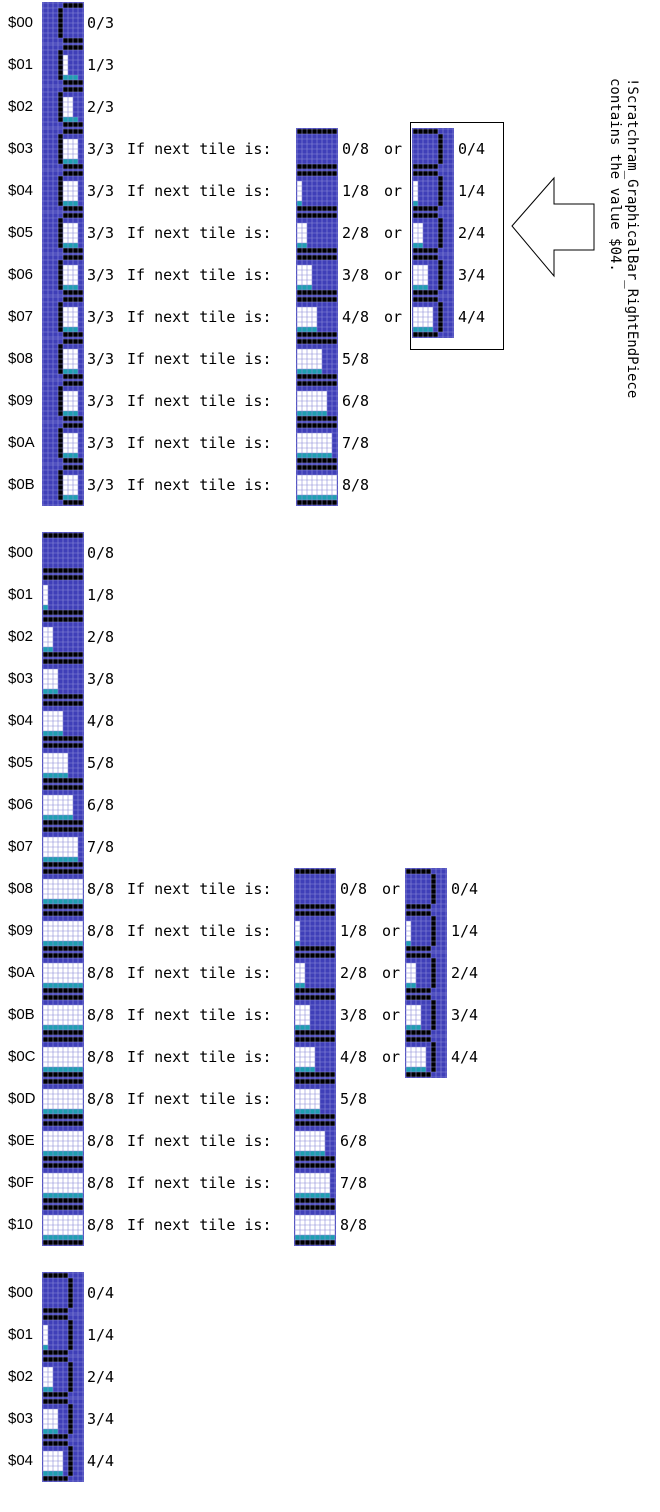 This screenshot has height=1512, width=660. I want to click on row-index: $08, so click(21, 888).